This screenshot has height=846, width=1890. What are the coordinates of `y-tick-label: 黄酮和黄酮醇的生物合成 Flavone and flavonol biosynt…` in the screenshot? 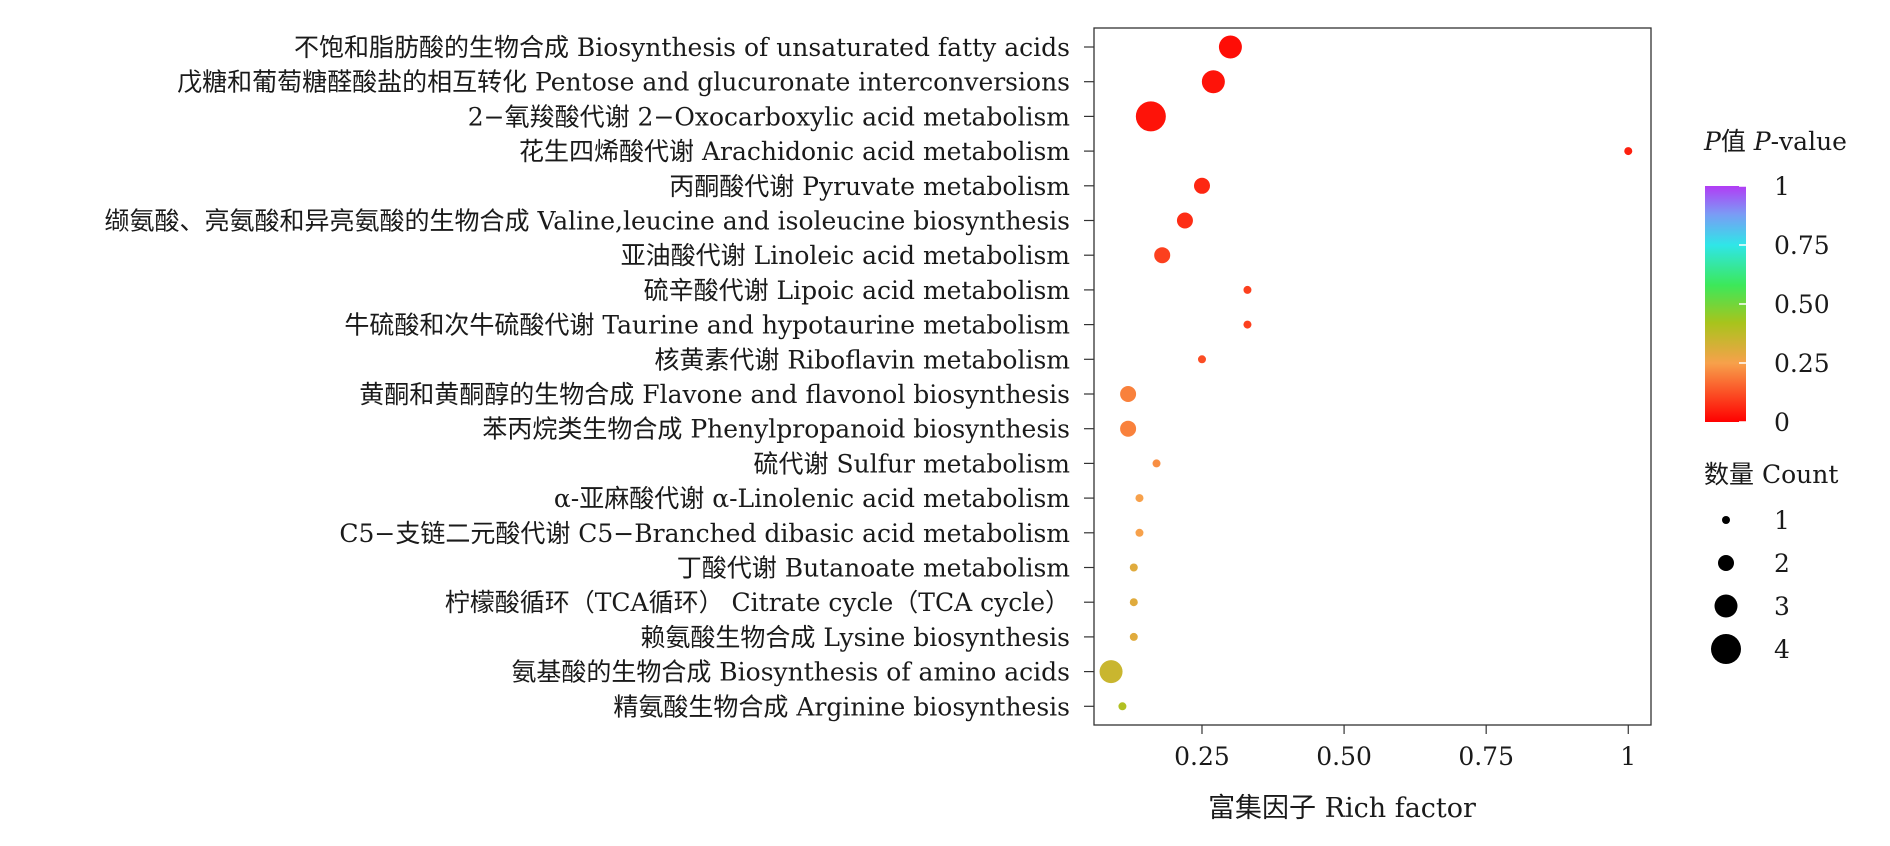 It's located at (714, 394).